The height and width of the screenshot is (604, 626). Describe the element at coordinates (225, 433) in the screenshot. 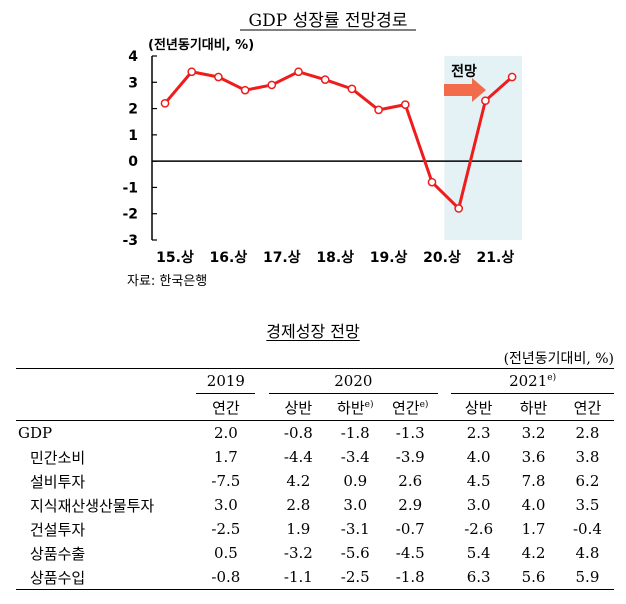

I see `table-cell: 2.0` at that location.